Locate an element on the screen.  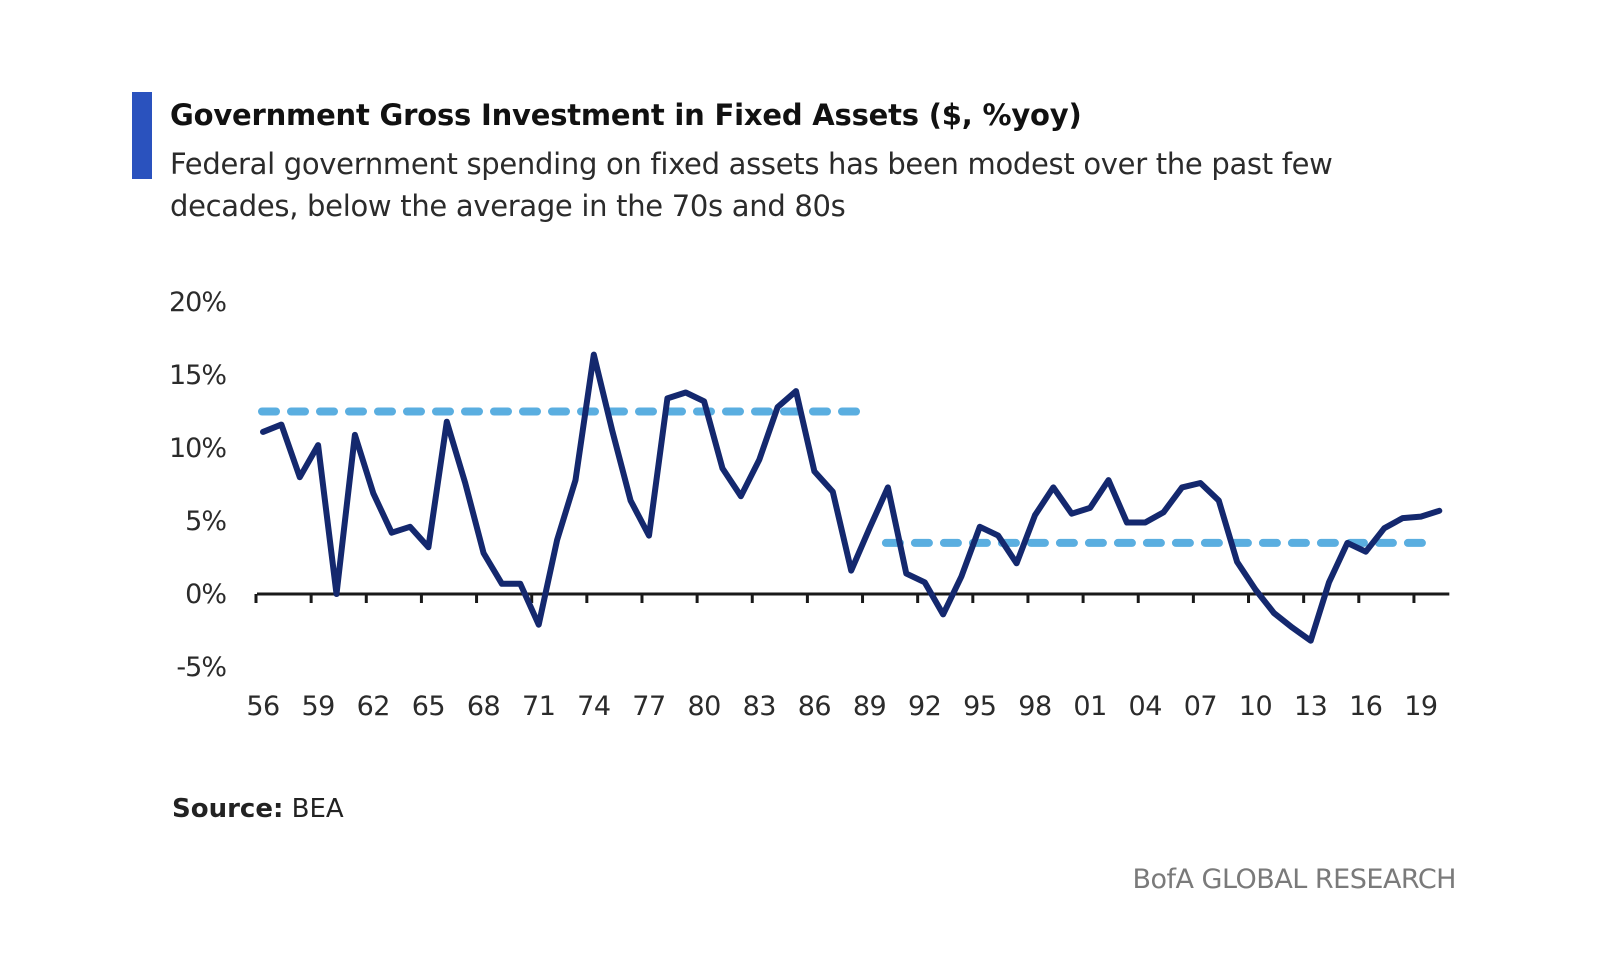
x-tick-label: 13 is located at coordinates (1310, 706).